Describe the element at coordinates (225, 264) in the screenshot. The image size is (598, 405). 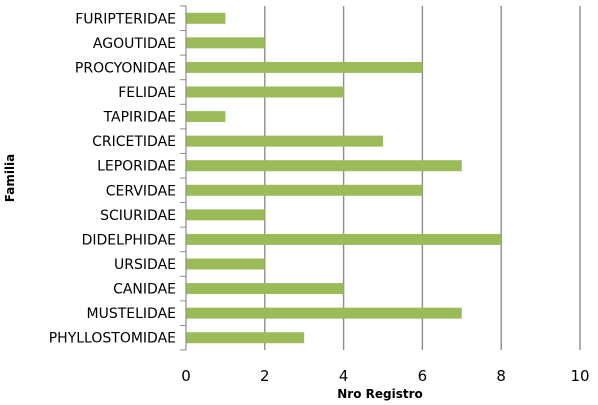
I see `bar-ursidae` at that location.